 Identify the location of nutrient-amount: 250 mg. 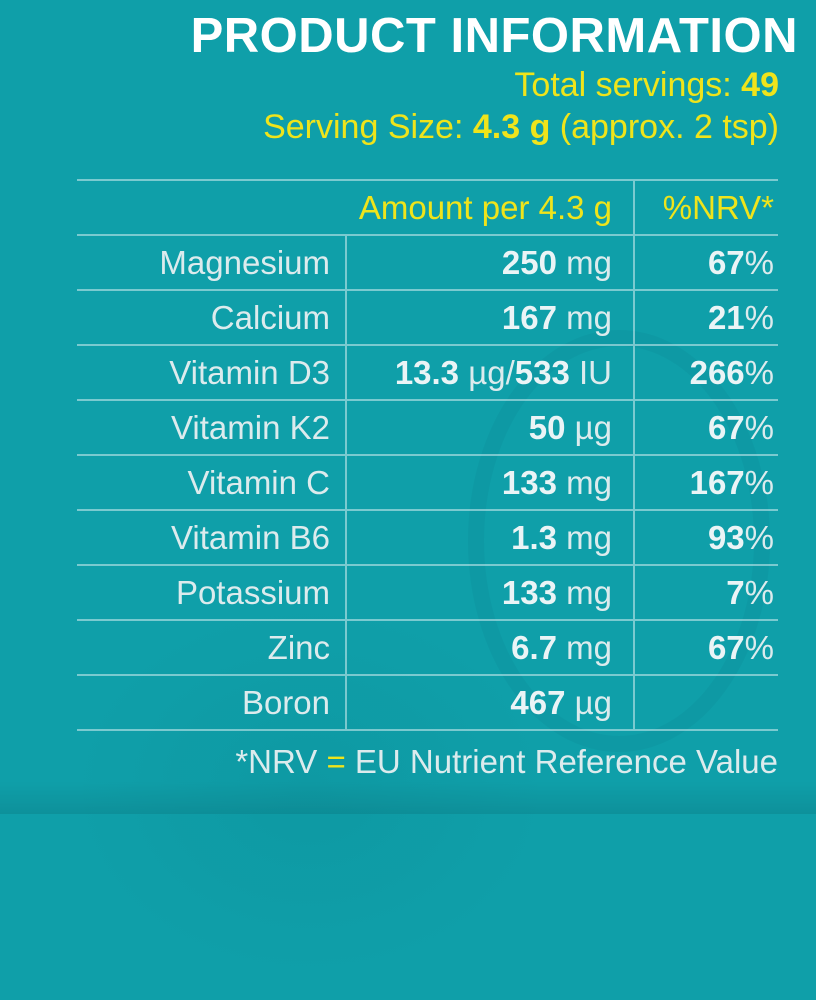
(489, 262).